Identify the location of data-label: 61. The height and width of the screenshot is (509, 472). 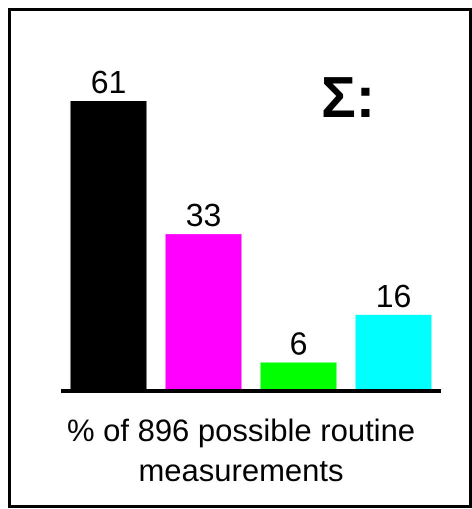
(108, 82).